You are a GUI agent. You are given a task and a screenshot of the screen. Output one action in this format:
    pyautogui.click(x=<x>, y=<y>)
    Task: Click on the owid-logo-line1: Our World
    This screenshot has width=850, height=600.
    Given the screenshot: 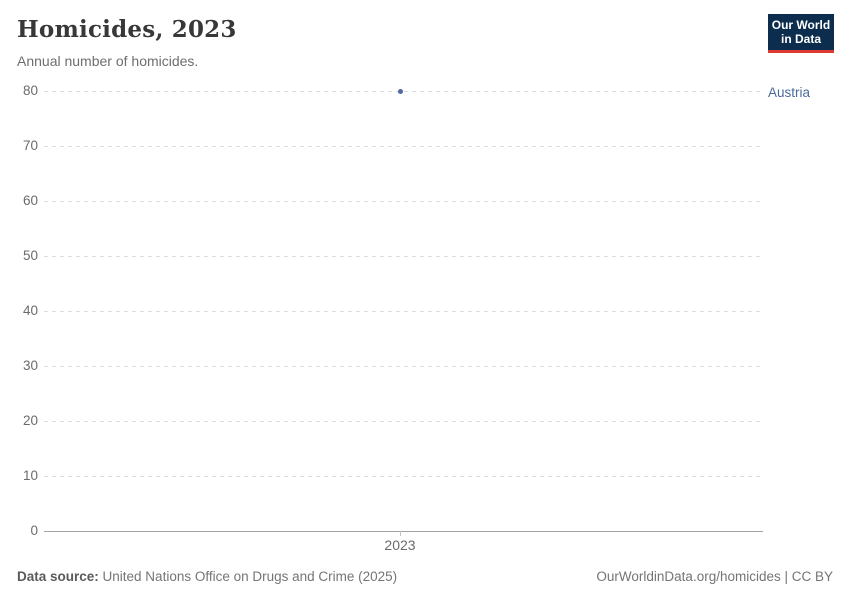 What is the action you would take?
    pyautogui.click(x=801, y=25)
    